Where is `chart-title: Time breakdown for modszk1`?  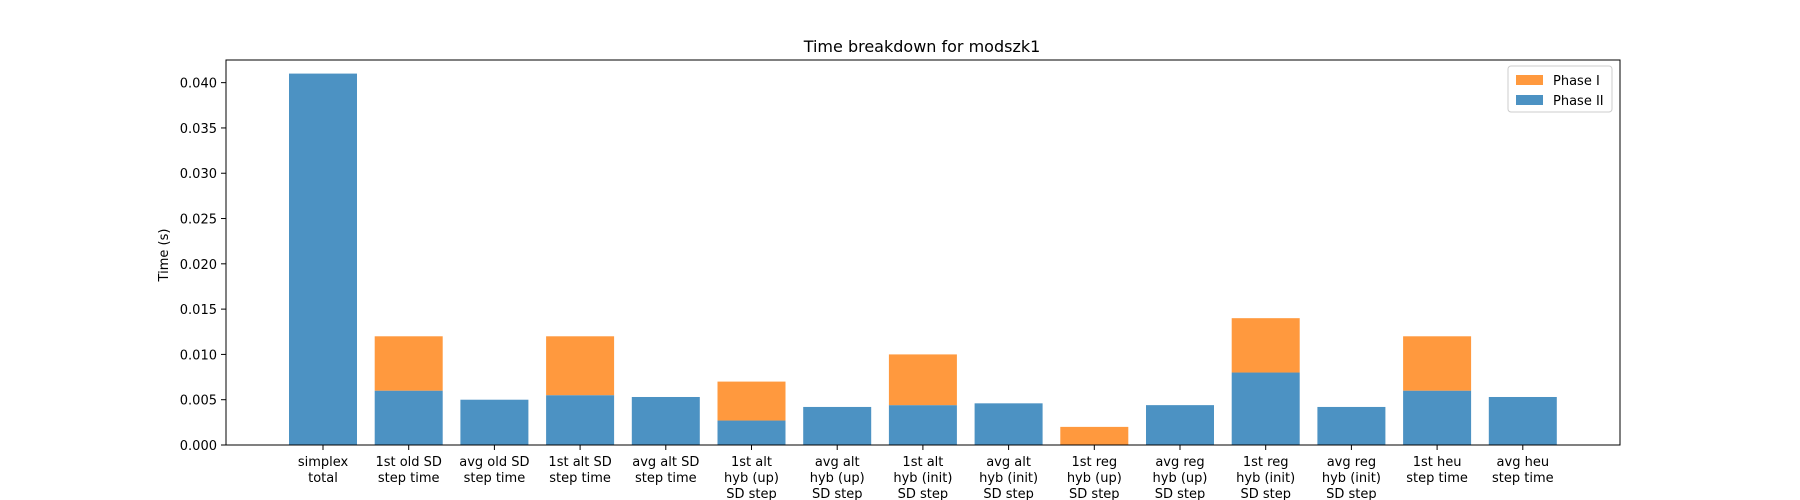 chart-title: Time breakdown for modszk1 is located at coordinates (922, 46).